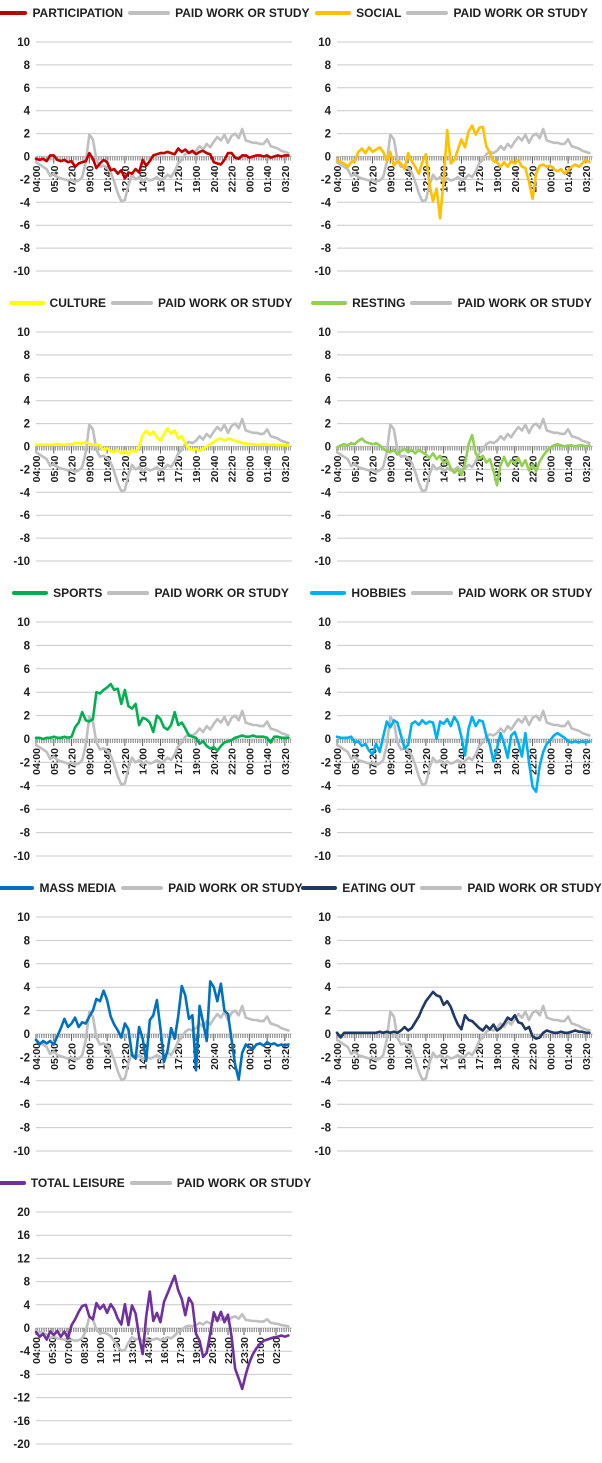  Describe the element at coordinates (101, 1350) in the screenshot. I see `svg-text: 10:00` at that location.